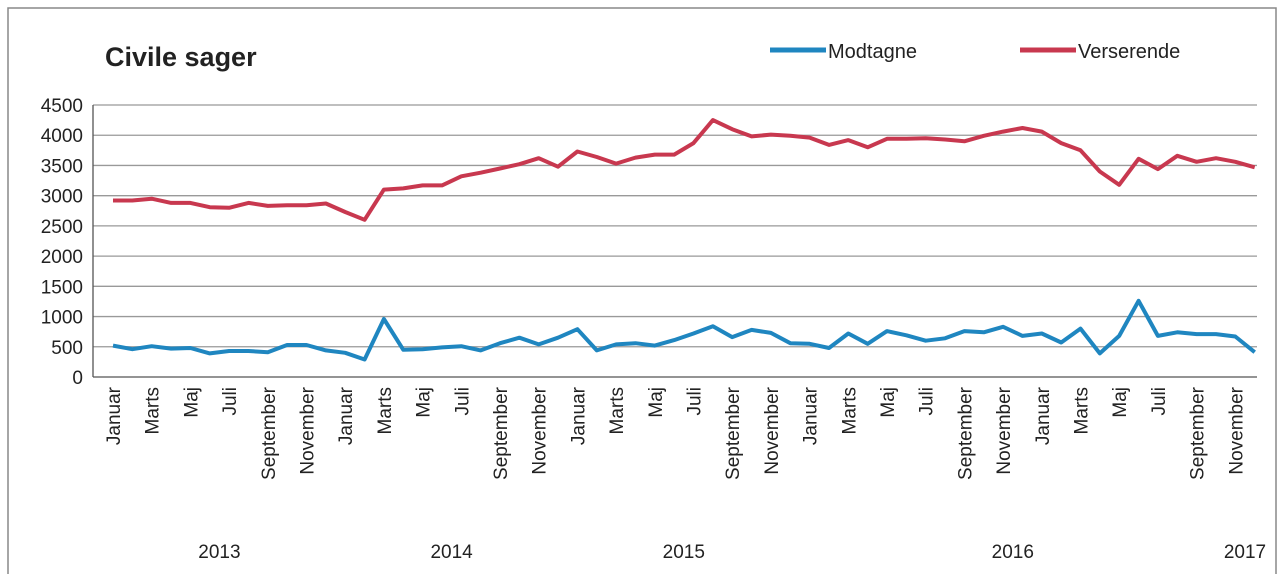 The height and width of the screenshot is (574, 1283). Describe the element at coordinates (62, 136) in the screenshot. I see `y-tick-label: 4000` at that location.